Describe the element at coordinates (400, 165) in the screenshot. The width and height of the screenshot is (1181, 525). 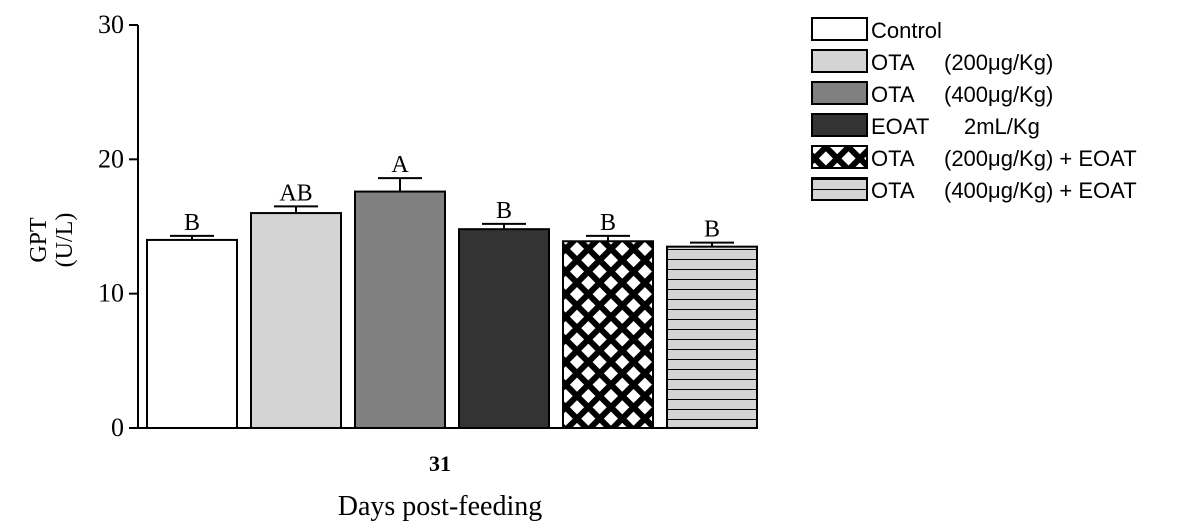
I see `significance-letter: A` at that location.